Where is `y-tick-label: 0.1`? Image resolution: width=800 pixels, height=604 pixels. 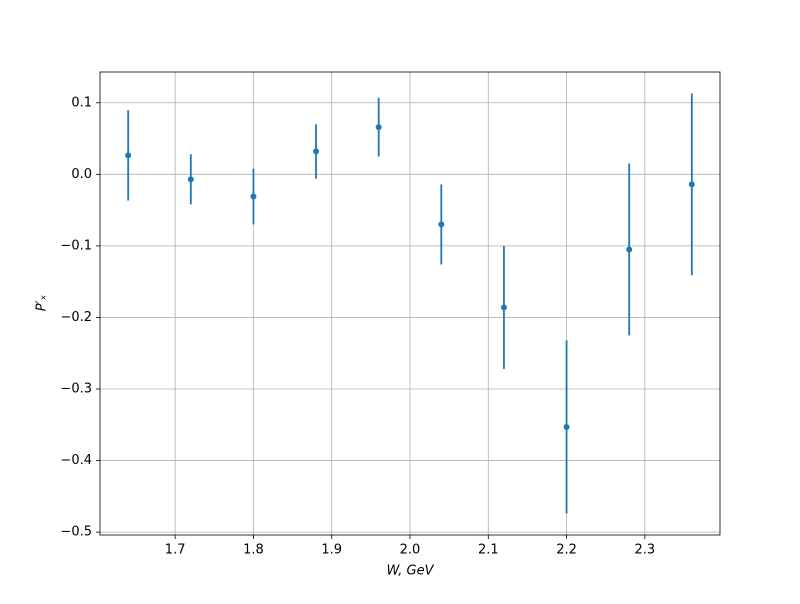 y-tick-label: 0.1 is located at coordinates (81, 102).